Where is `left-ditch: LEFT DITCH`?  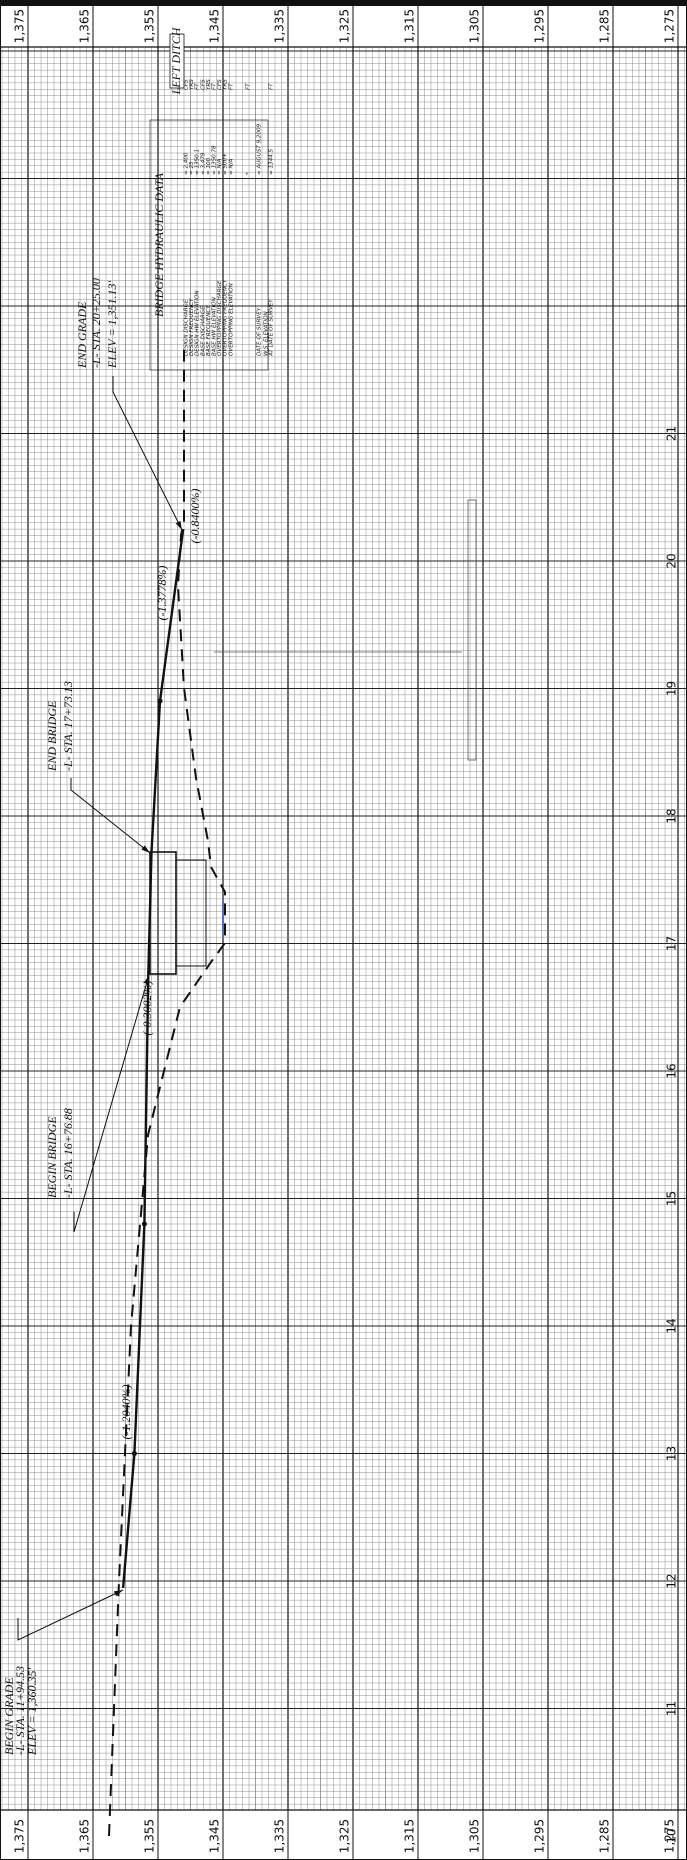 left-ditch: LEFT DITCH is located at coordinates (176, 60).